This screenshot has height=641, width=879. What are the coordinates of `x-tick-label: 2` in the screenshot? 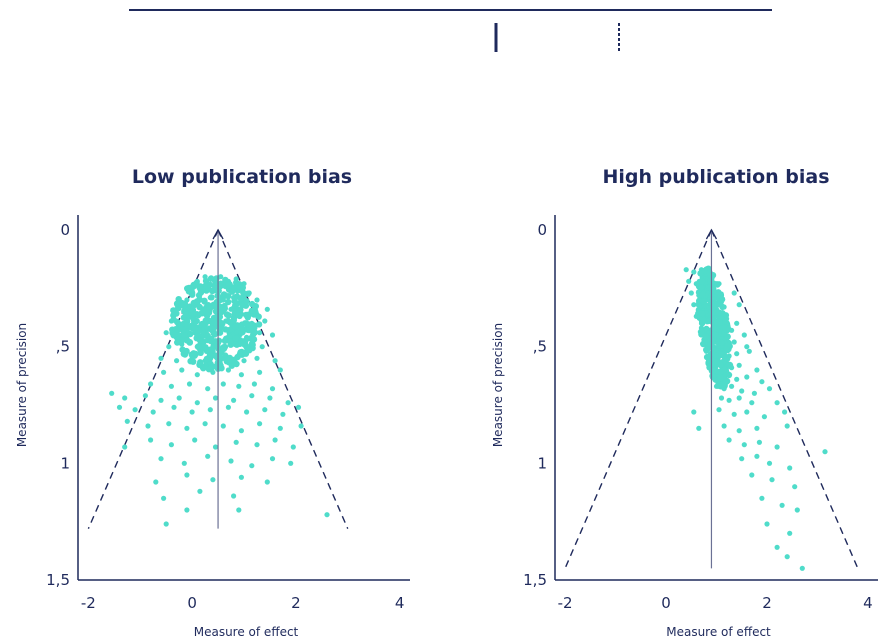 It's located at (767, 603).